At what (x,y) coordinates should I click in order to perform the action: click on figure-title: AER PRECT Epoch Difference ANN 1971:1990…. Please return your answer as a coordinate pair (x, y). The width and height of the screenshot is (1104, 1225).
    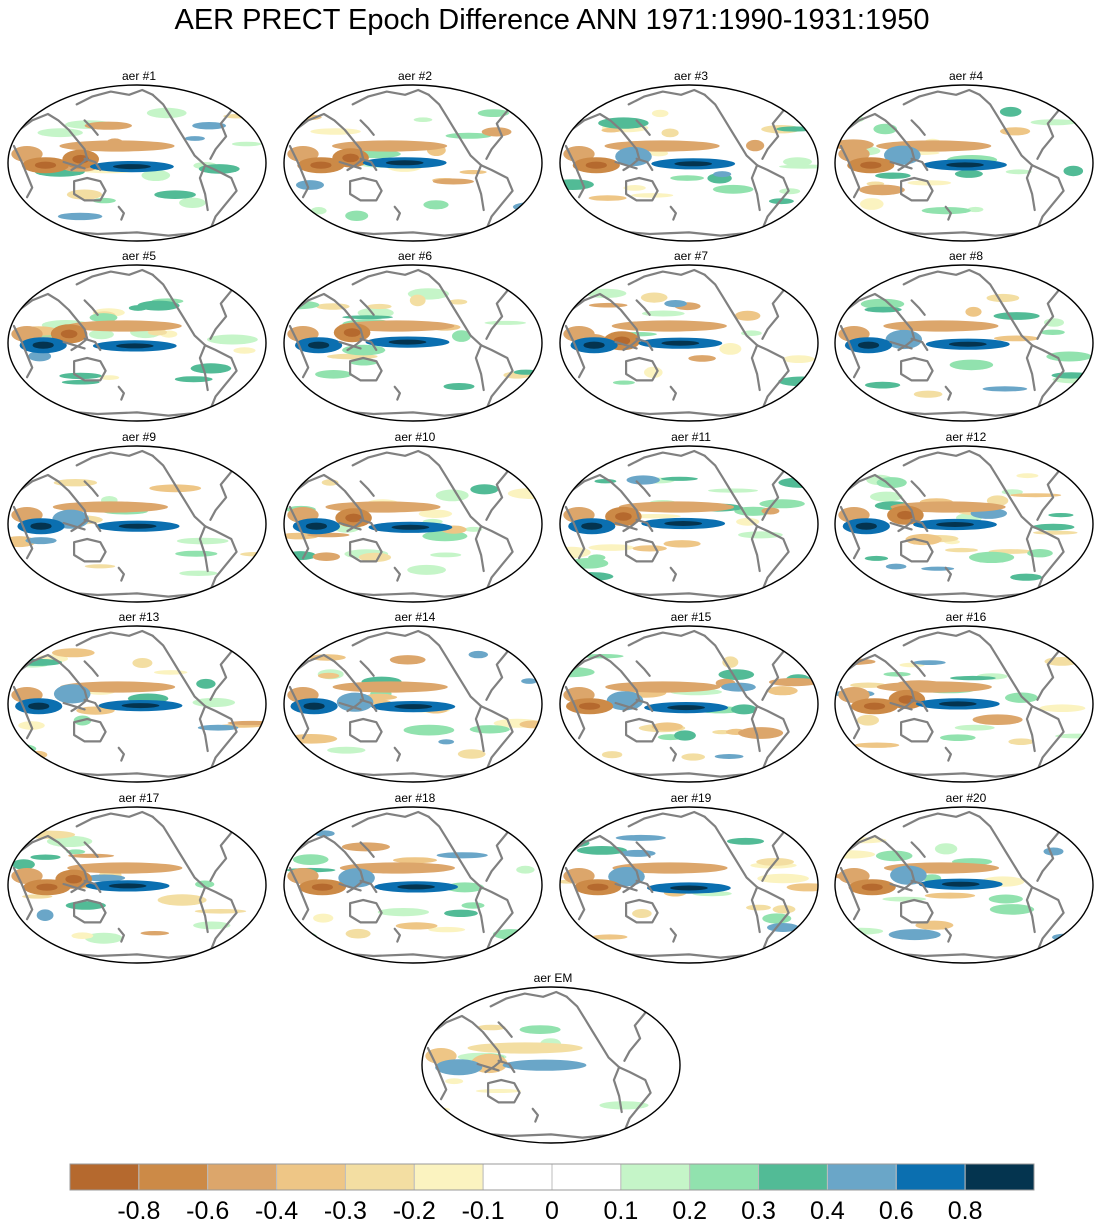
    Looking at the image, I should click on (552, 20).